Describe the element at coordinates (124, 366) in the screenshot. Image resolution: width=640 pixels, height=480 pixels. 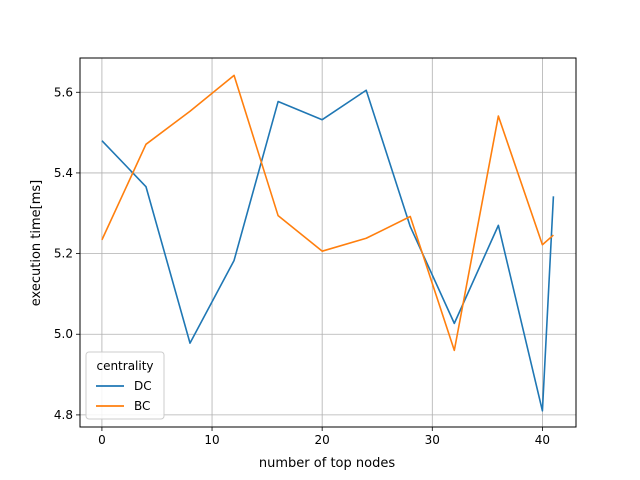
I see `legend-title: centrality` at that location.